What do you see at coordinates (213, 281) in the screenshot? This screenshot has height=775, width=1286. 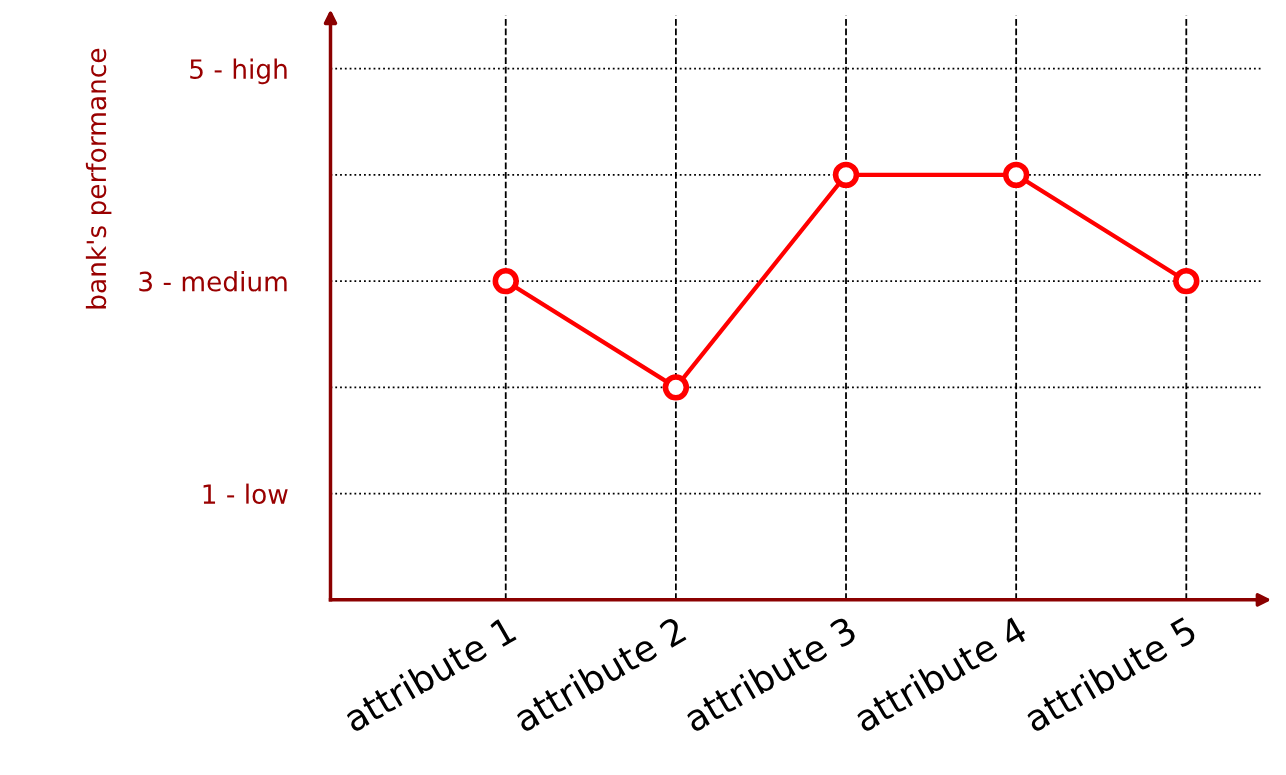 I see `y-tick-label: 3 - medium` at bounding box center [213, 281].